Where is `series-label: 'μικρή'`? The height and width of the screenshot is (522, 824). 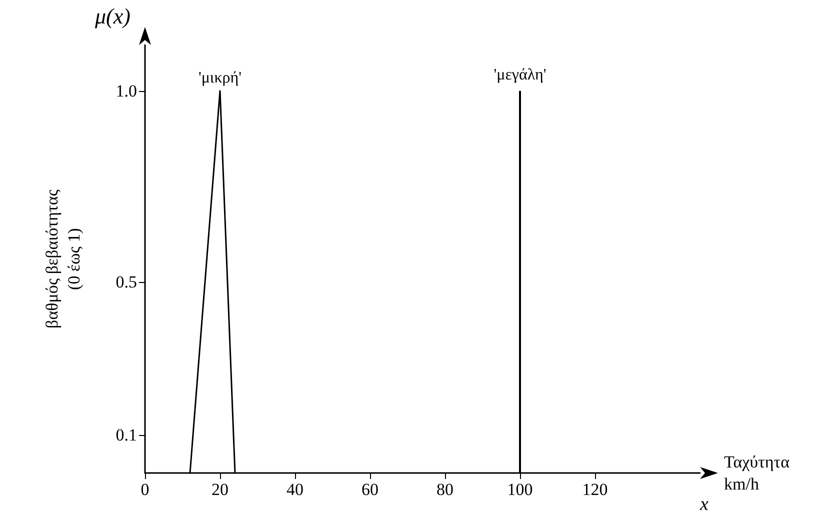
series-label: 'μικρή' is located at coordinates (220, 77).